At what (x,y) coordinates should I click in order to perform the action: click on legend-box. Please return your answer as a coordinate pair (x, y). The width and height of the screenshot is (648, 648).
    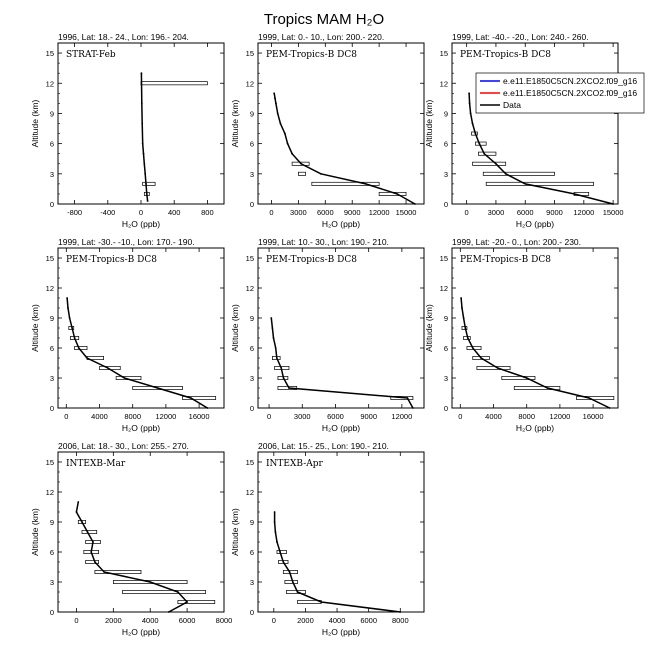
    Looking at the image, I should click on (560, 93).